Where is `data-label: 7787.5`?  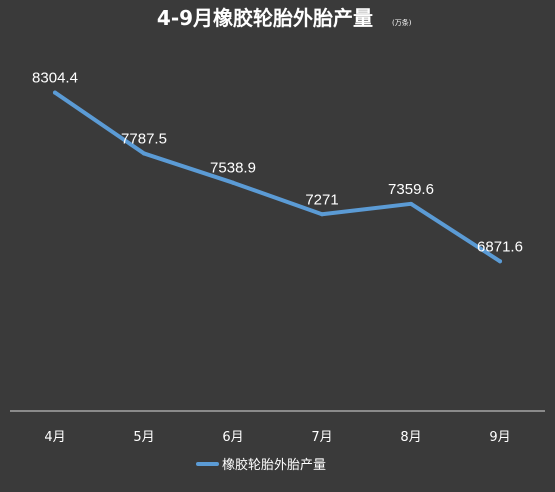 data-label: 7787.5 is located at coordinates (144, 138).